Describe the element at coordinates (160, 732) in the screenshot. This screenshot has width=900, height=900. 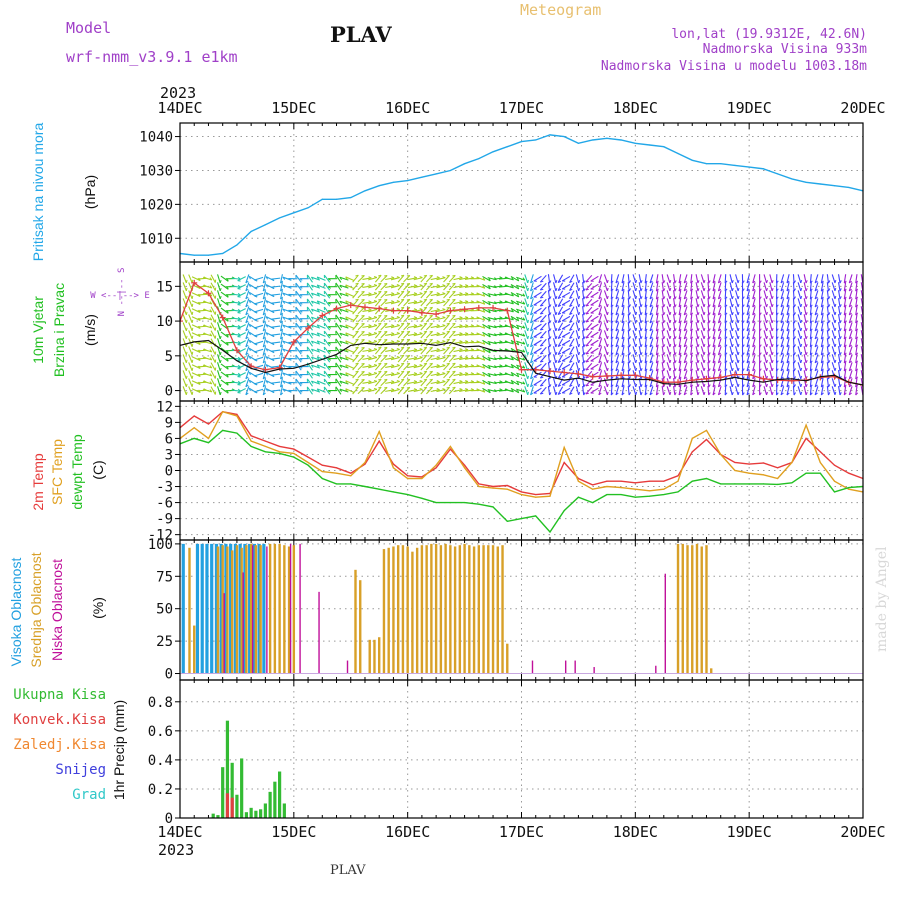
I see `precip-ytick-label: 0.6` at that location.